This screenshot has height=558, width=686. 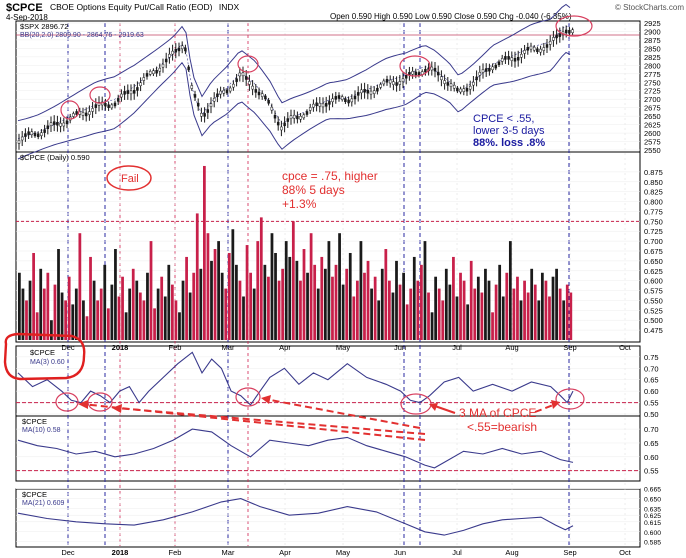 I want to click on annotation-fail: Fail, so click(x=130, y=179).